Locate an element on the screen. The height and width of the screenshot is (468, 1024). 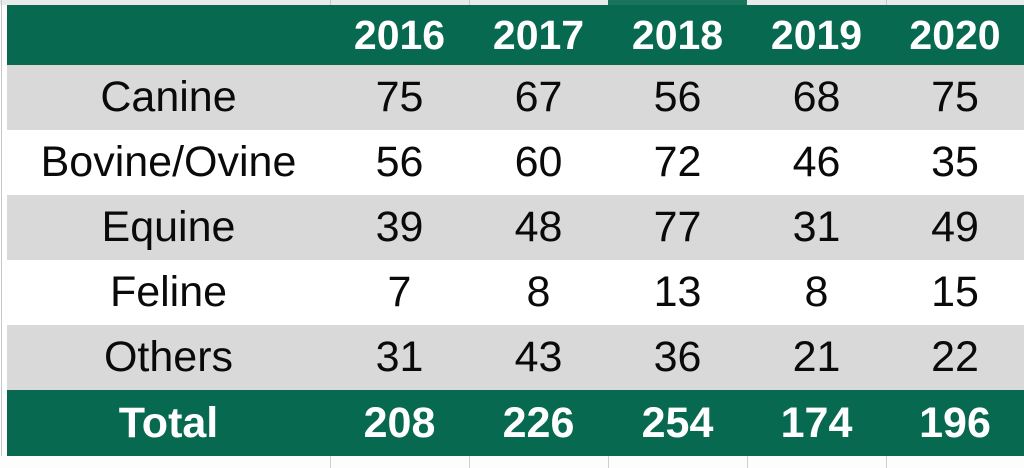
cell-canine-2017: 67 is located at coordinates (538, 97).